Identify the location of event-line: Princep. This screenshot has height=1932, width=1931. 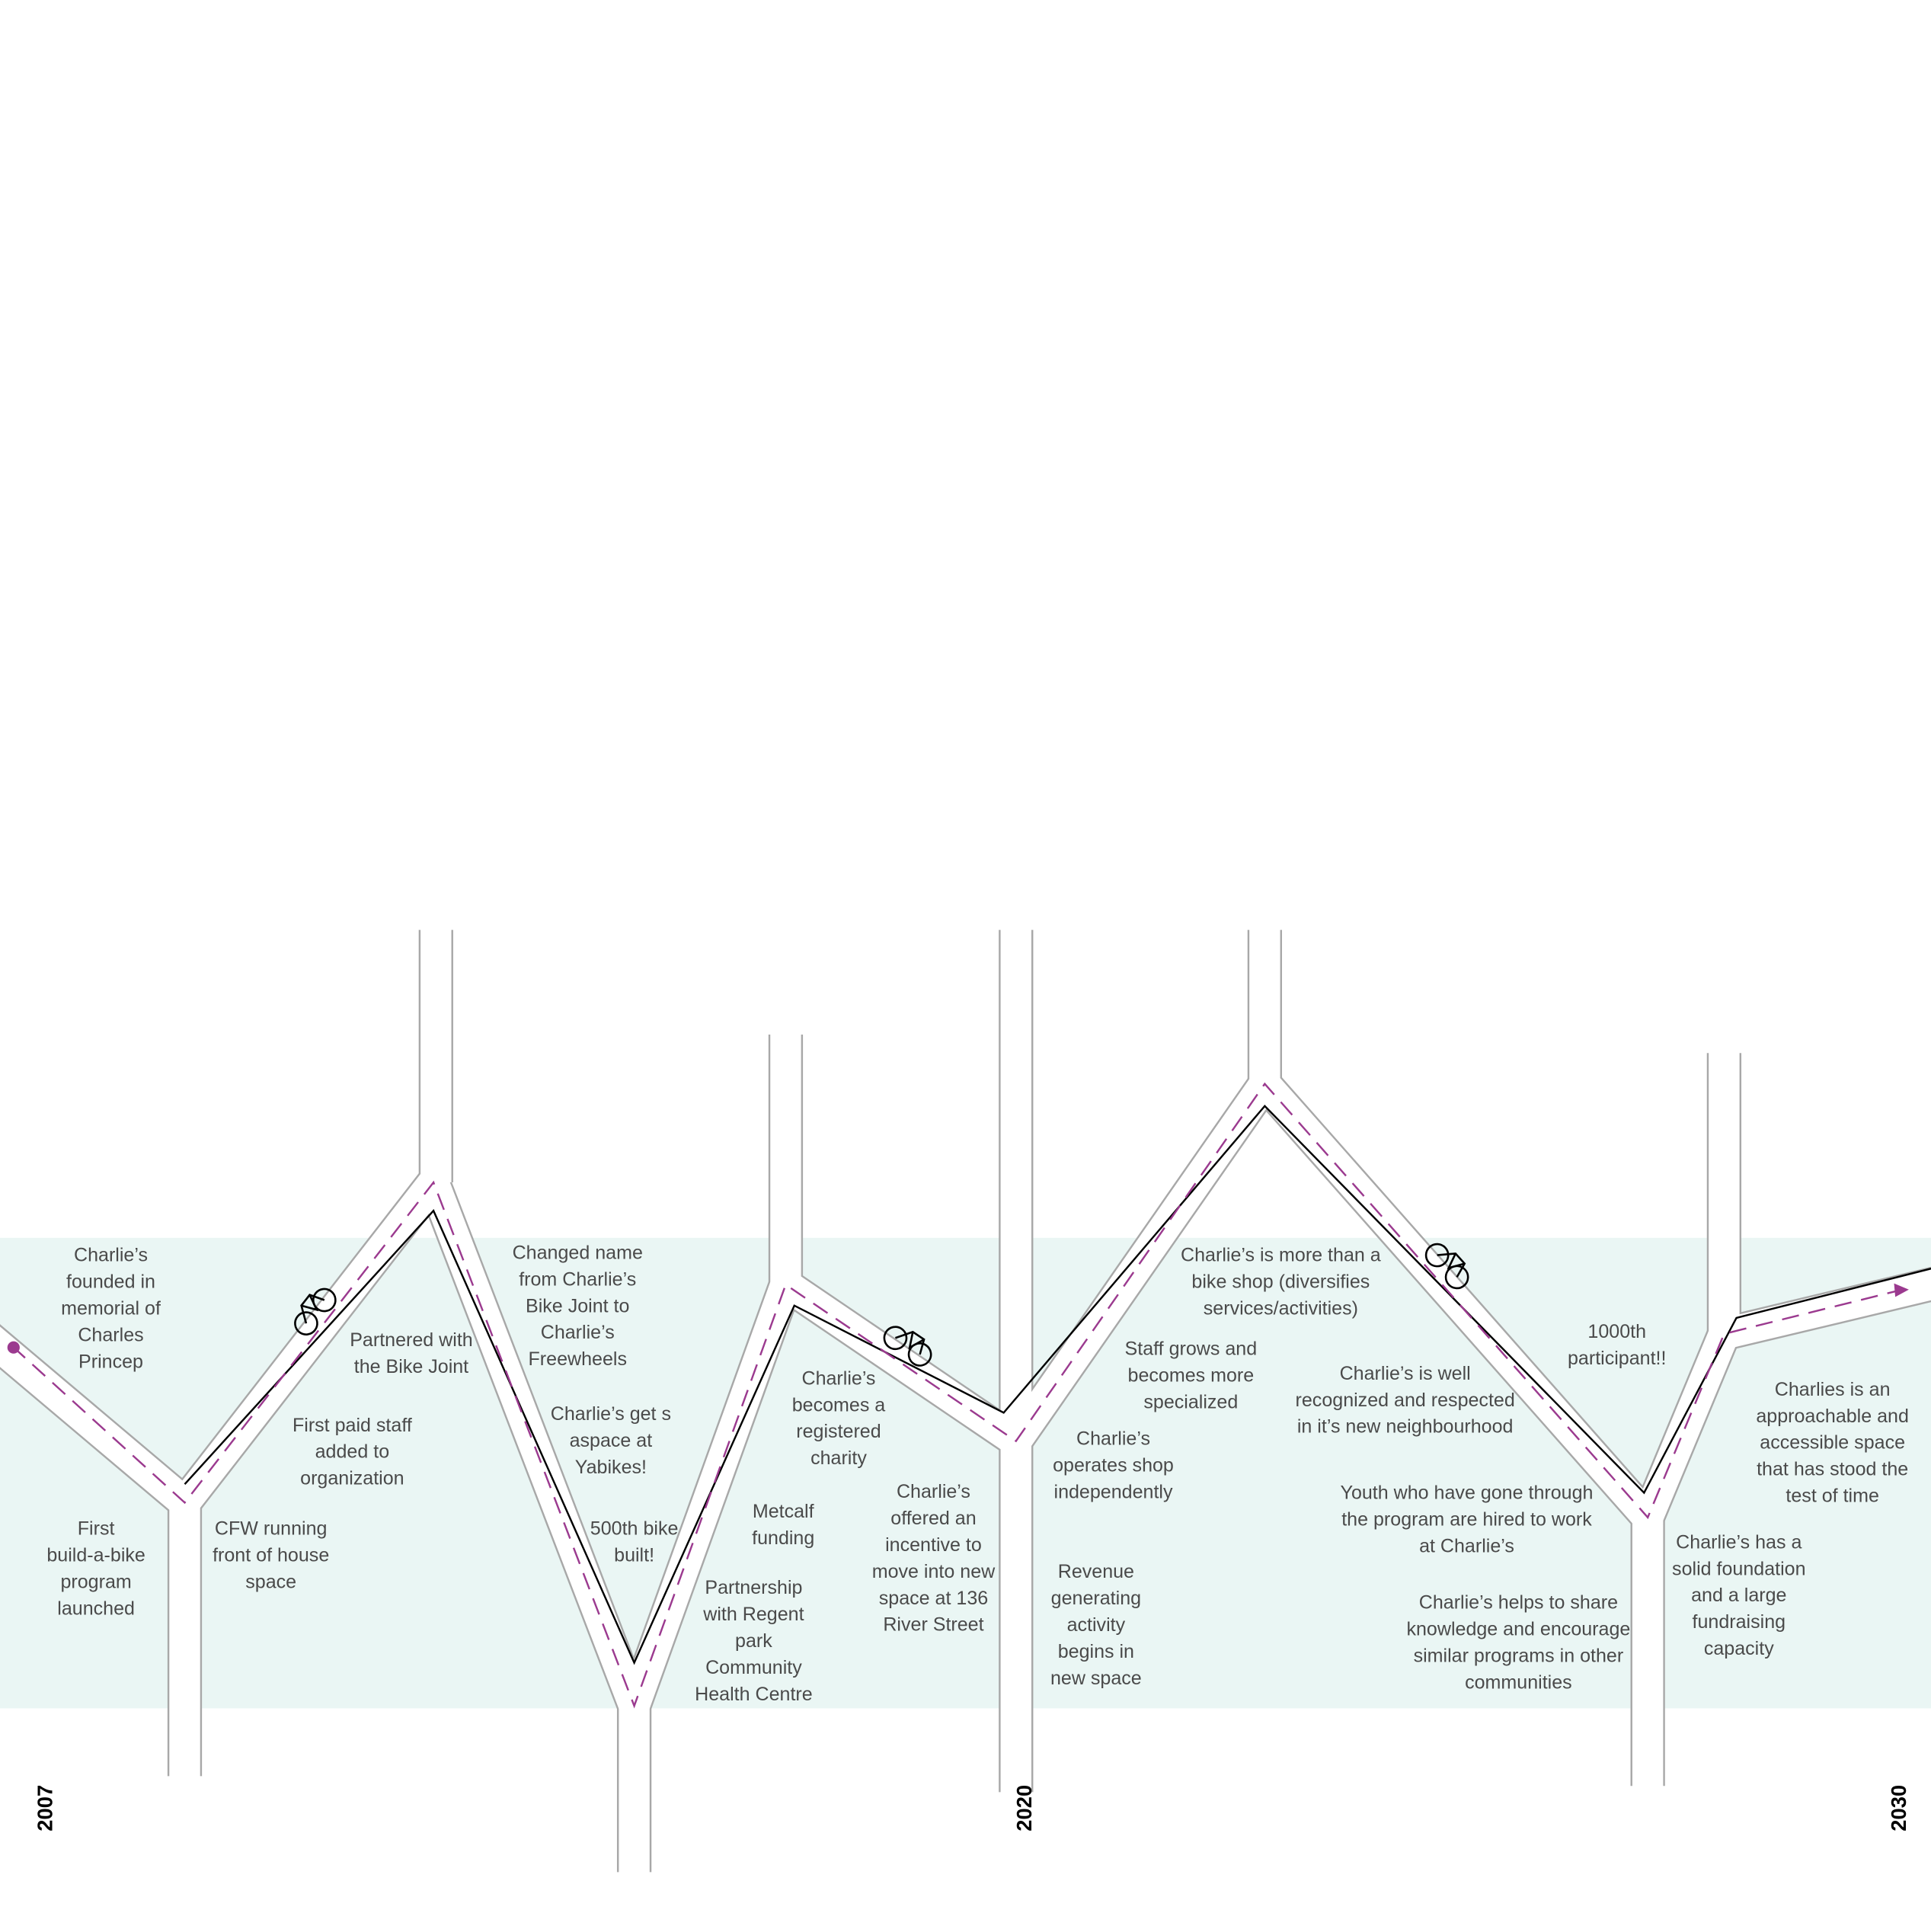
(110, 1361).